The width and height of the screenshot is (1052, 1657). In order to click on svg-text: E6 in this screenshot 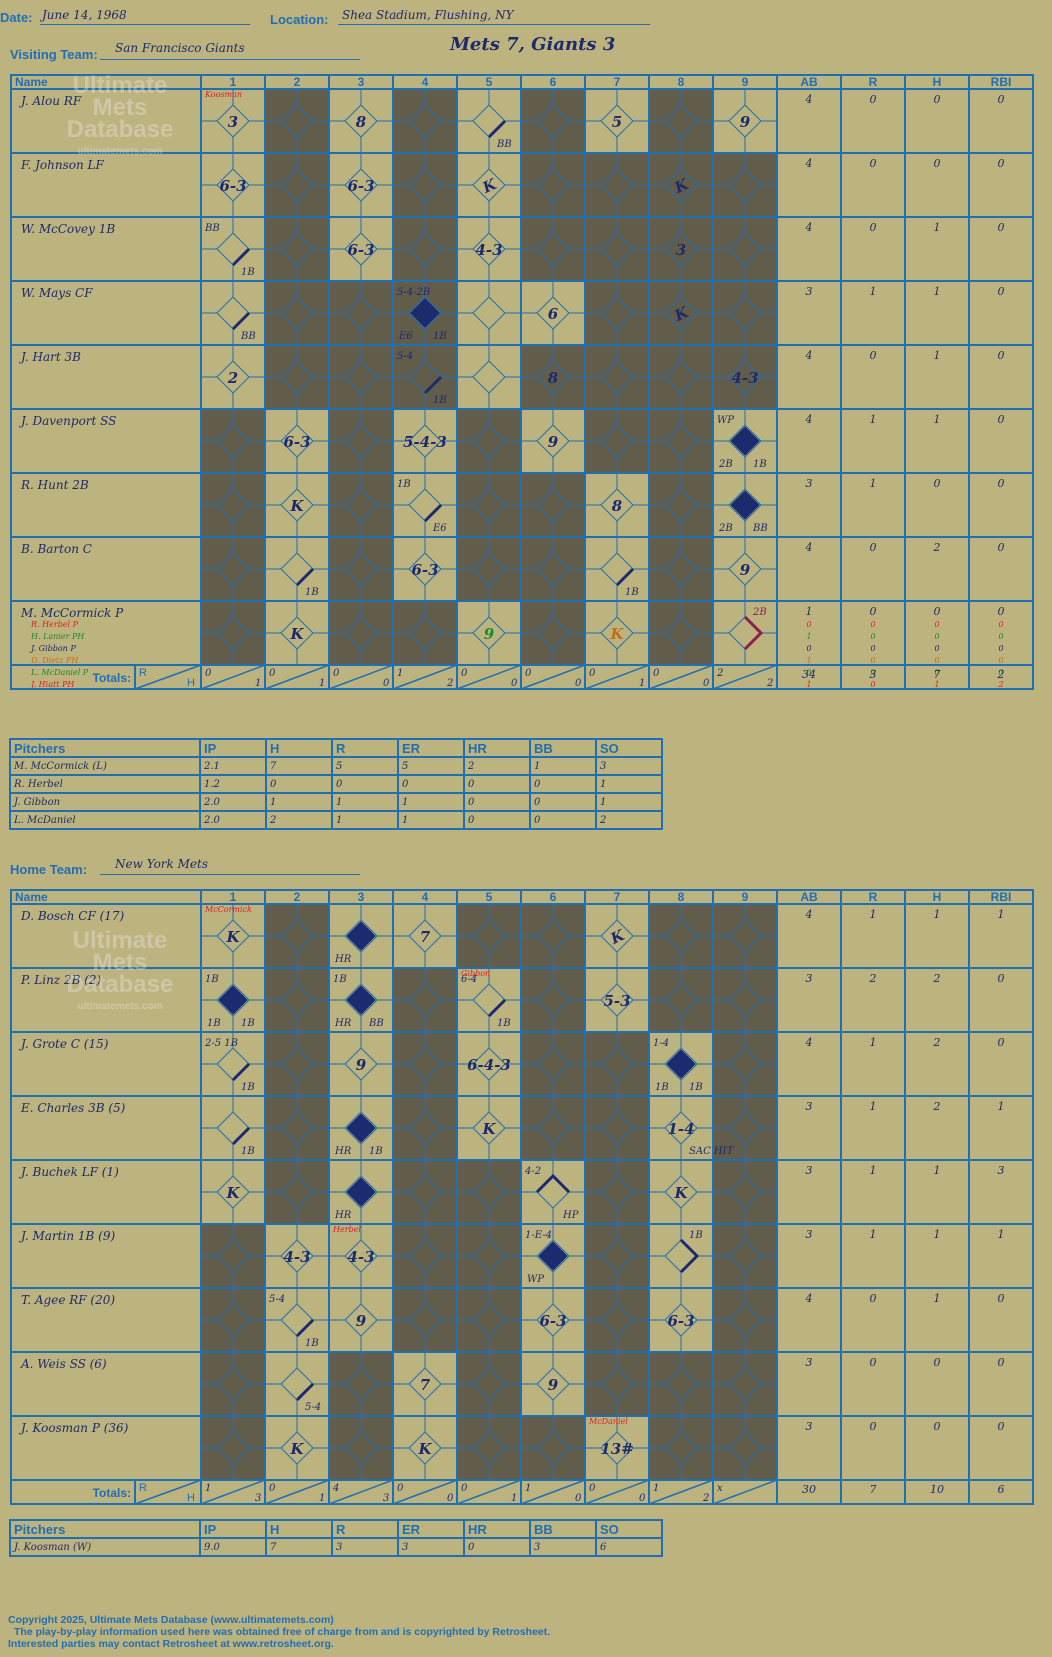, I will do `click(405, 336)`.